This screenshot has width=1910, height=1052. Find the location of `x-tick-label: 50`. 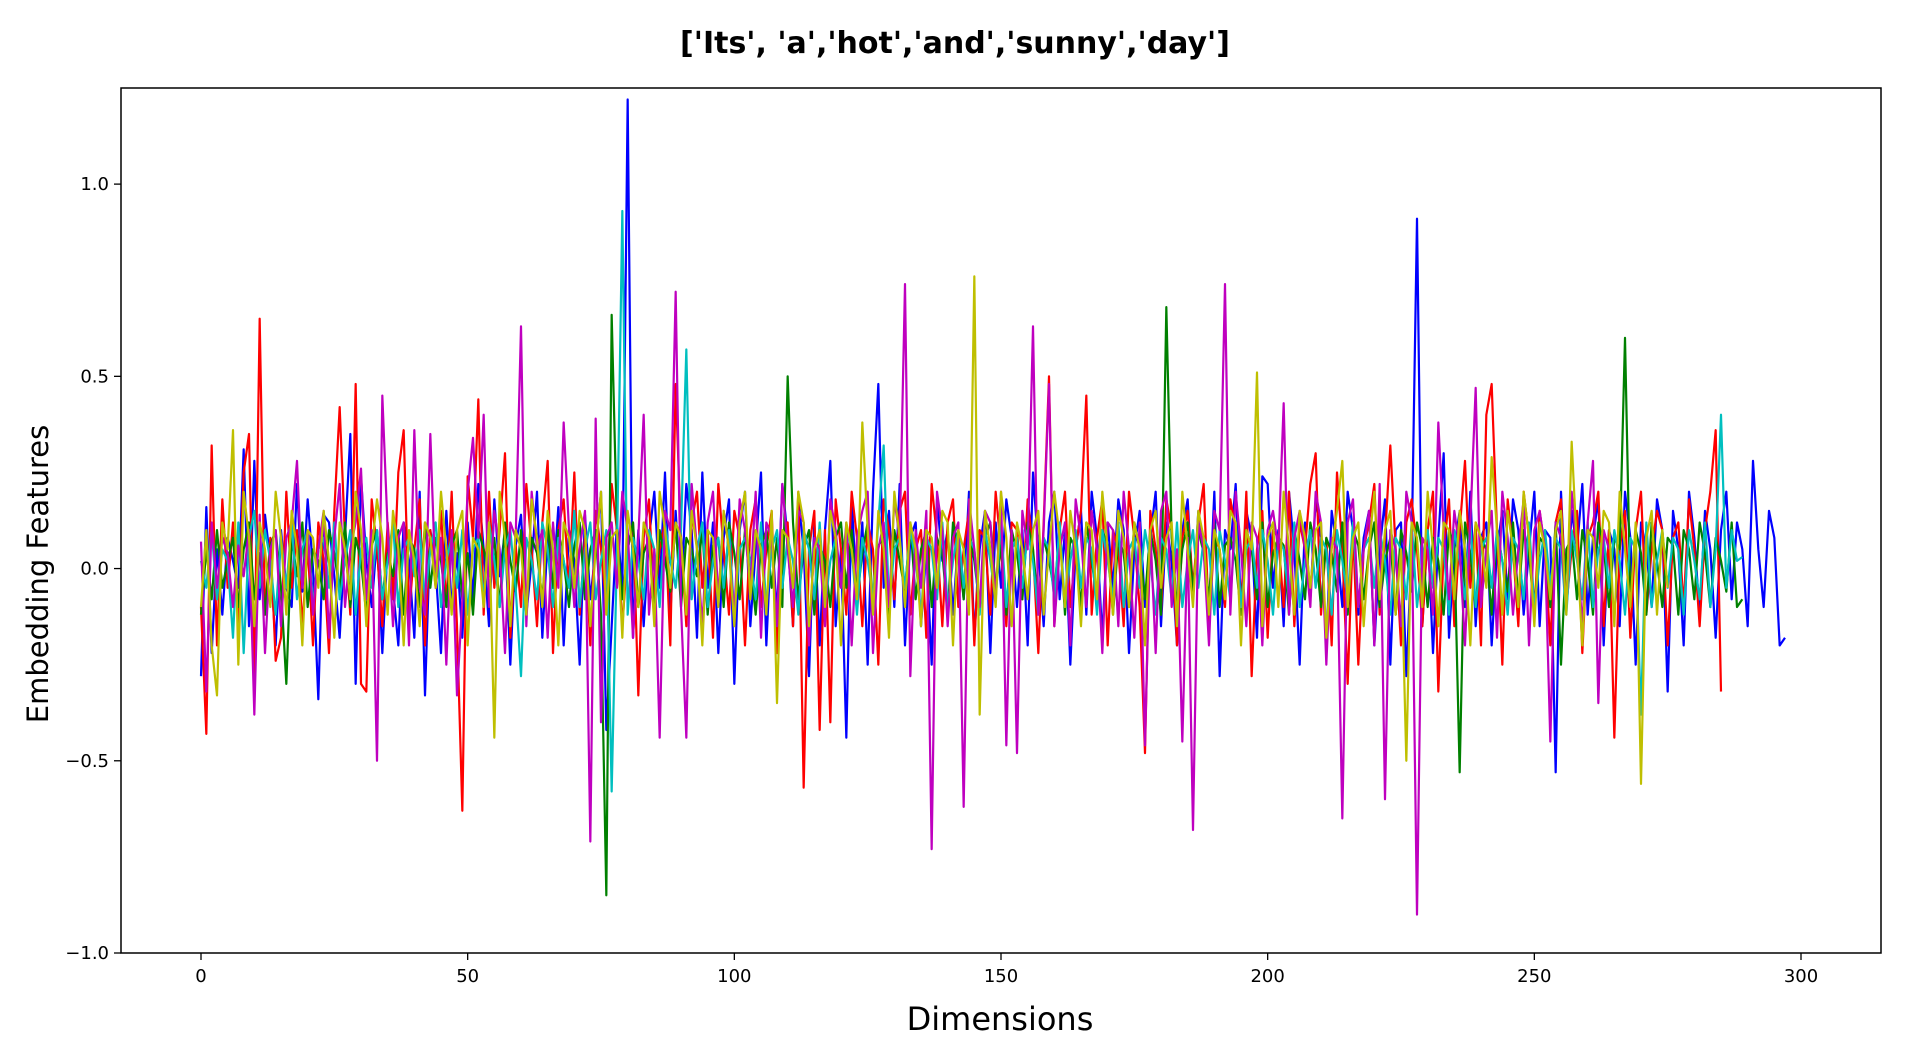

x-tick-label: 50 is located at coordinates (467, 976).